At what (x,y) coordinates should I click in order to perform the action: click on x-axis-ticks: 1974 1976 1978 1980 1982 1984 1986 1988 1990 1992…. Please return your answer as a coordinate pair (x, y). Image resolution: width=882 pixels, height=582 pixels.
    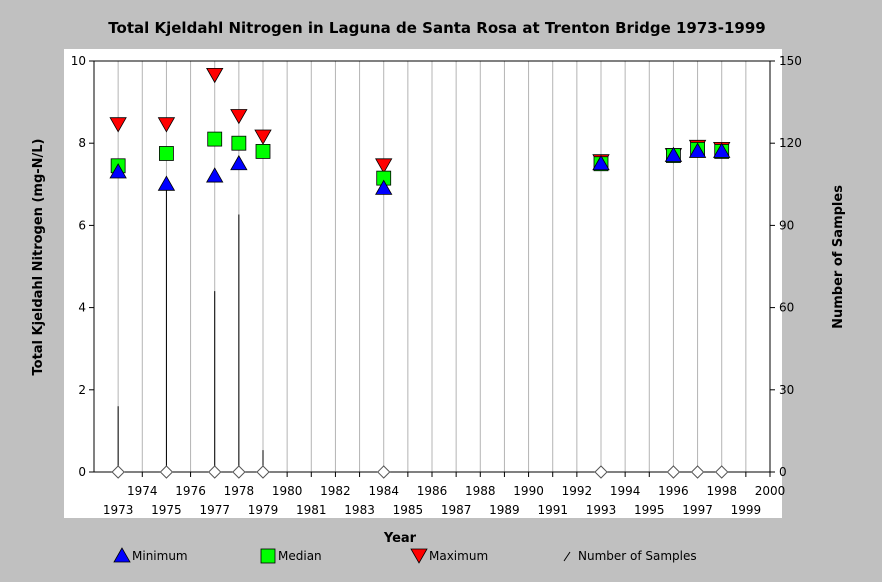
    Looking at the image, I should click on (444, 494).